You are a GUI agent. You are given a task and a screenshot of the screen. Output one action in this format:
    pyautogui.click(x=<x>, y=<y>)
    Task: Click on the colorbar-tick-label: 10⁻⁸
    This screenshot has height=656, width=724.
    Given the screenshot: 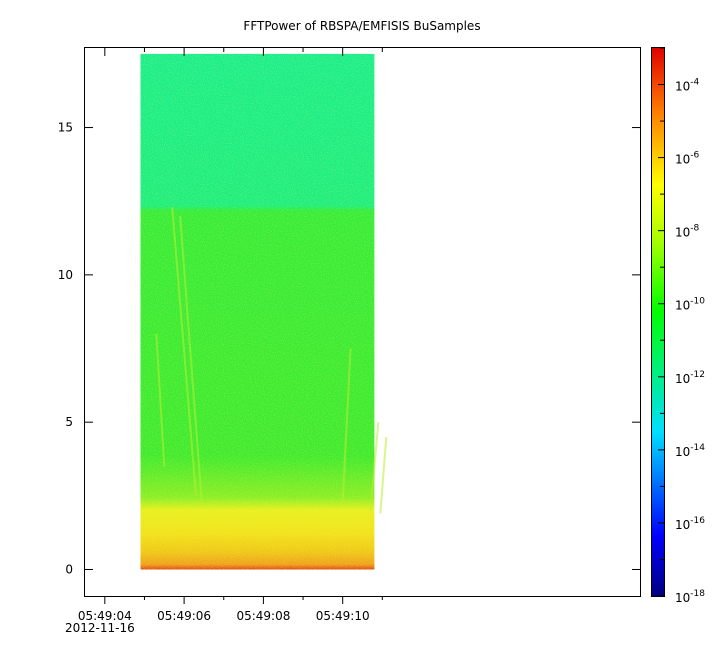 What is the action you would take?
    pyautogui.click(x=687, y=232)
    